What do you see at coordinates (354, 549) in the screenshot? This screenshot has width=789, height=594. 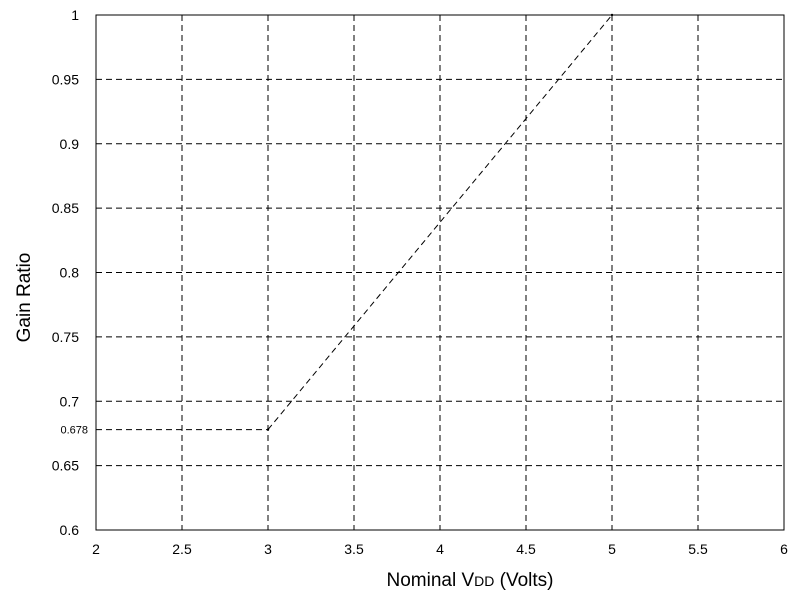 I see `x-tick-label: 3.5` at bounding box center [354, 549].